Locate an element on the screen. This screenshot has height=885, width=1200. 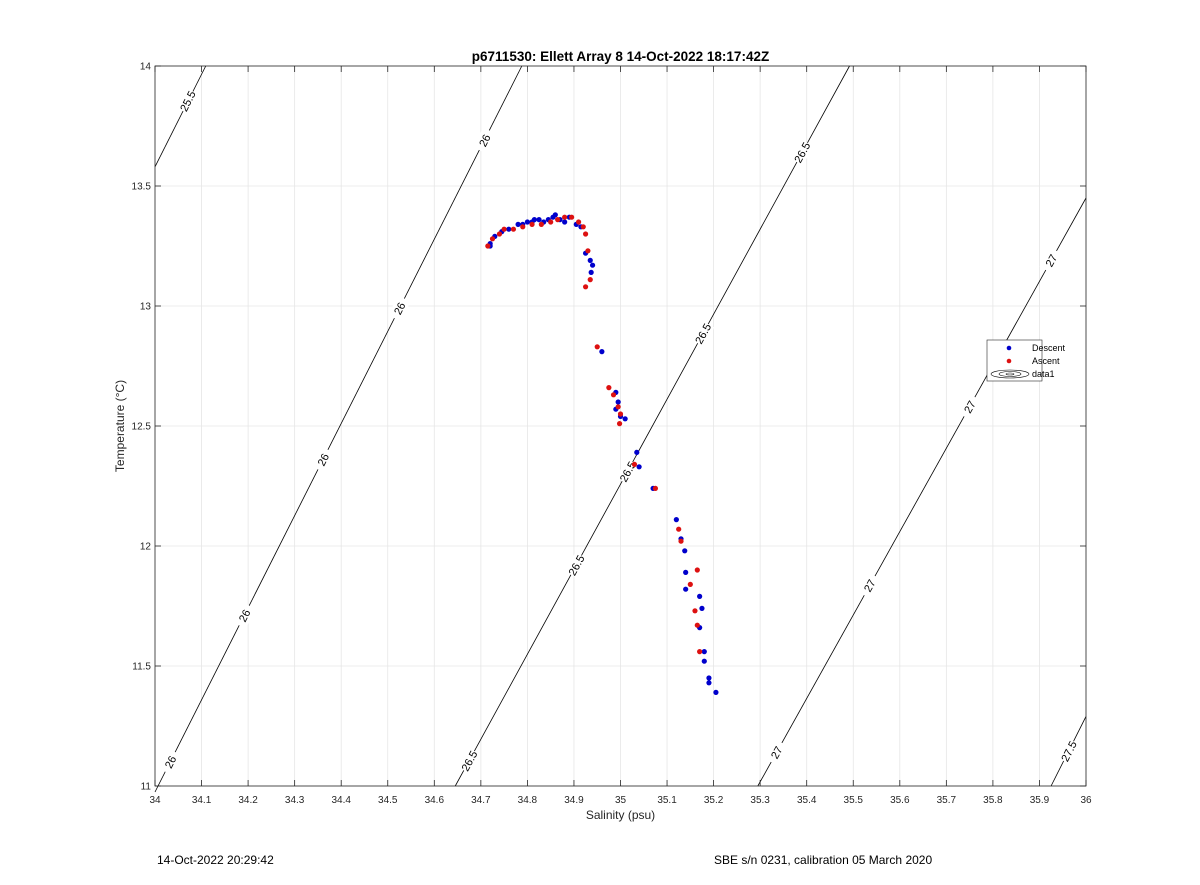
x-tick-label: 34.1 is located at coordinates (202, 800).